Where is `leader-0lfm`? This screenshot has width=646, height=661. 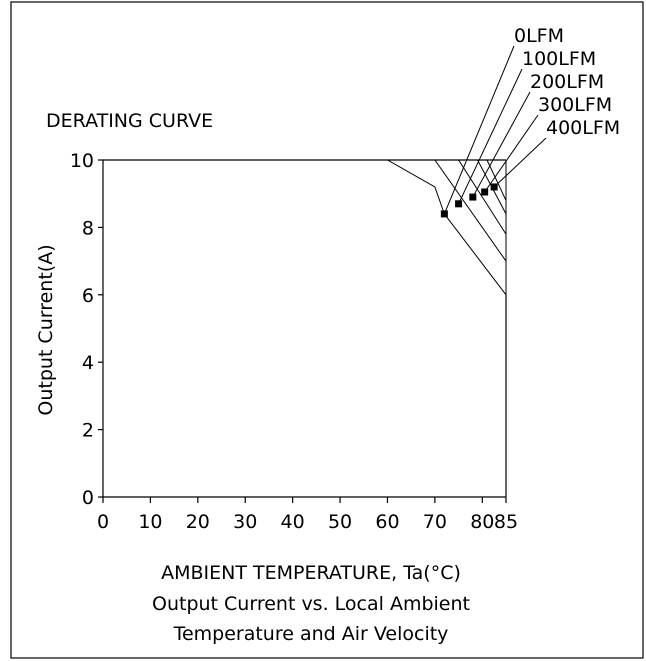
leader-0lfm is located at coordinates (479, 130).